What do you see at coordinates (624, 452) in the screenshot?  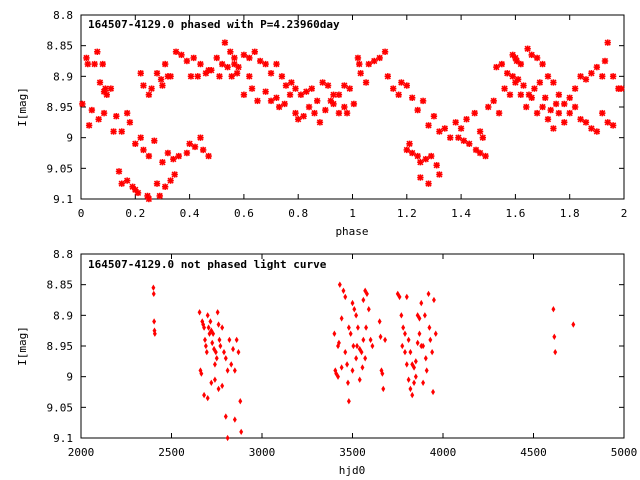 I see `x-tick-label-unphased-6: 5000` at bounding box center [624, 452].